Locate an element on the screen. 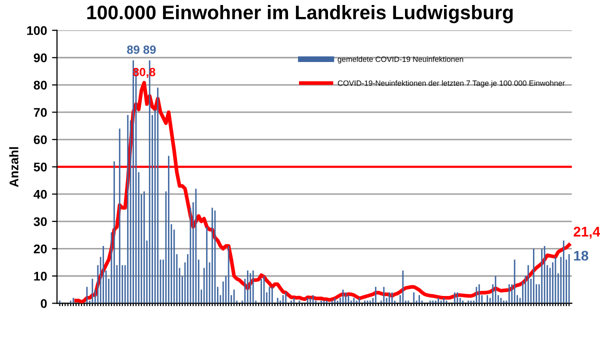 This screenshot has width=600, height=337. y-tick-label: 80 is located at coordinates (40, 85).